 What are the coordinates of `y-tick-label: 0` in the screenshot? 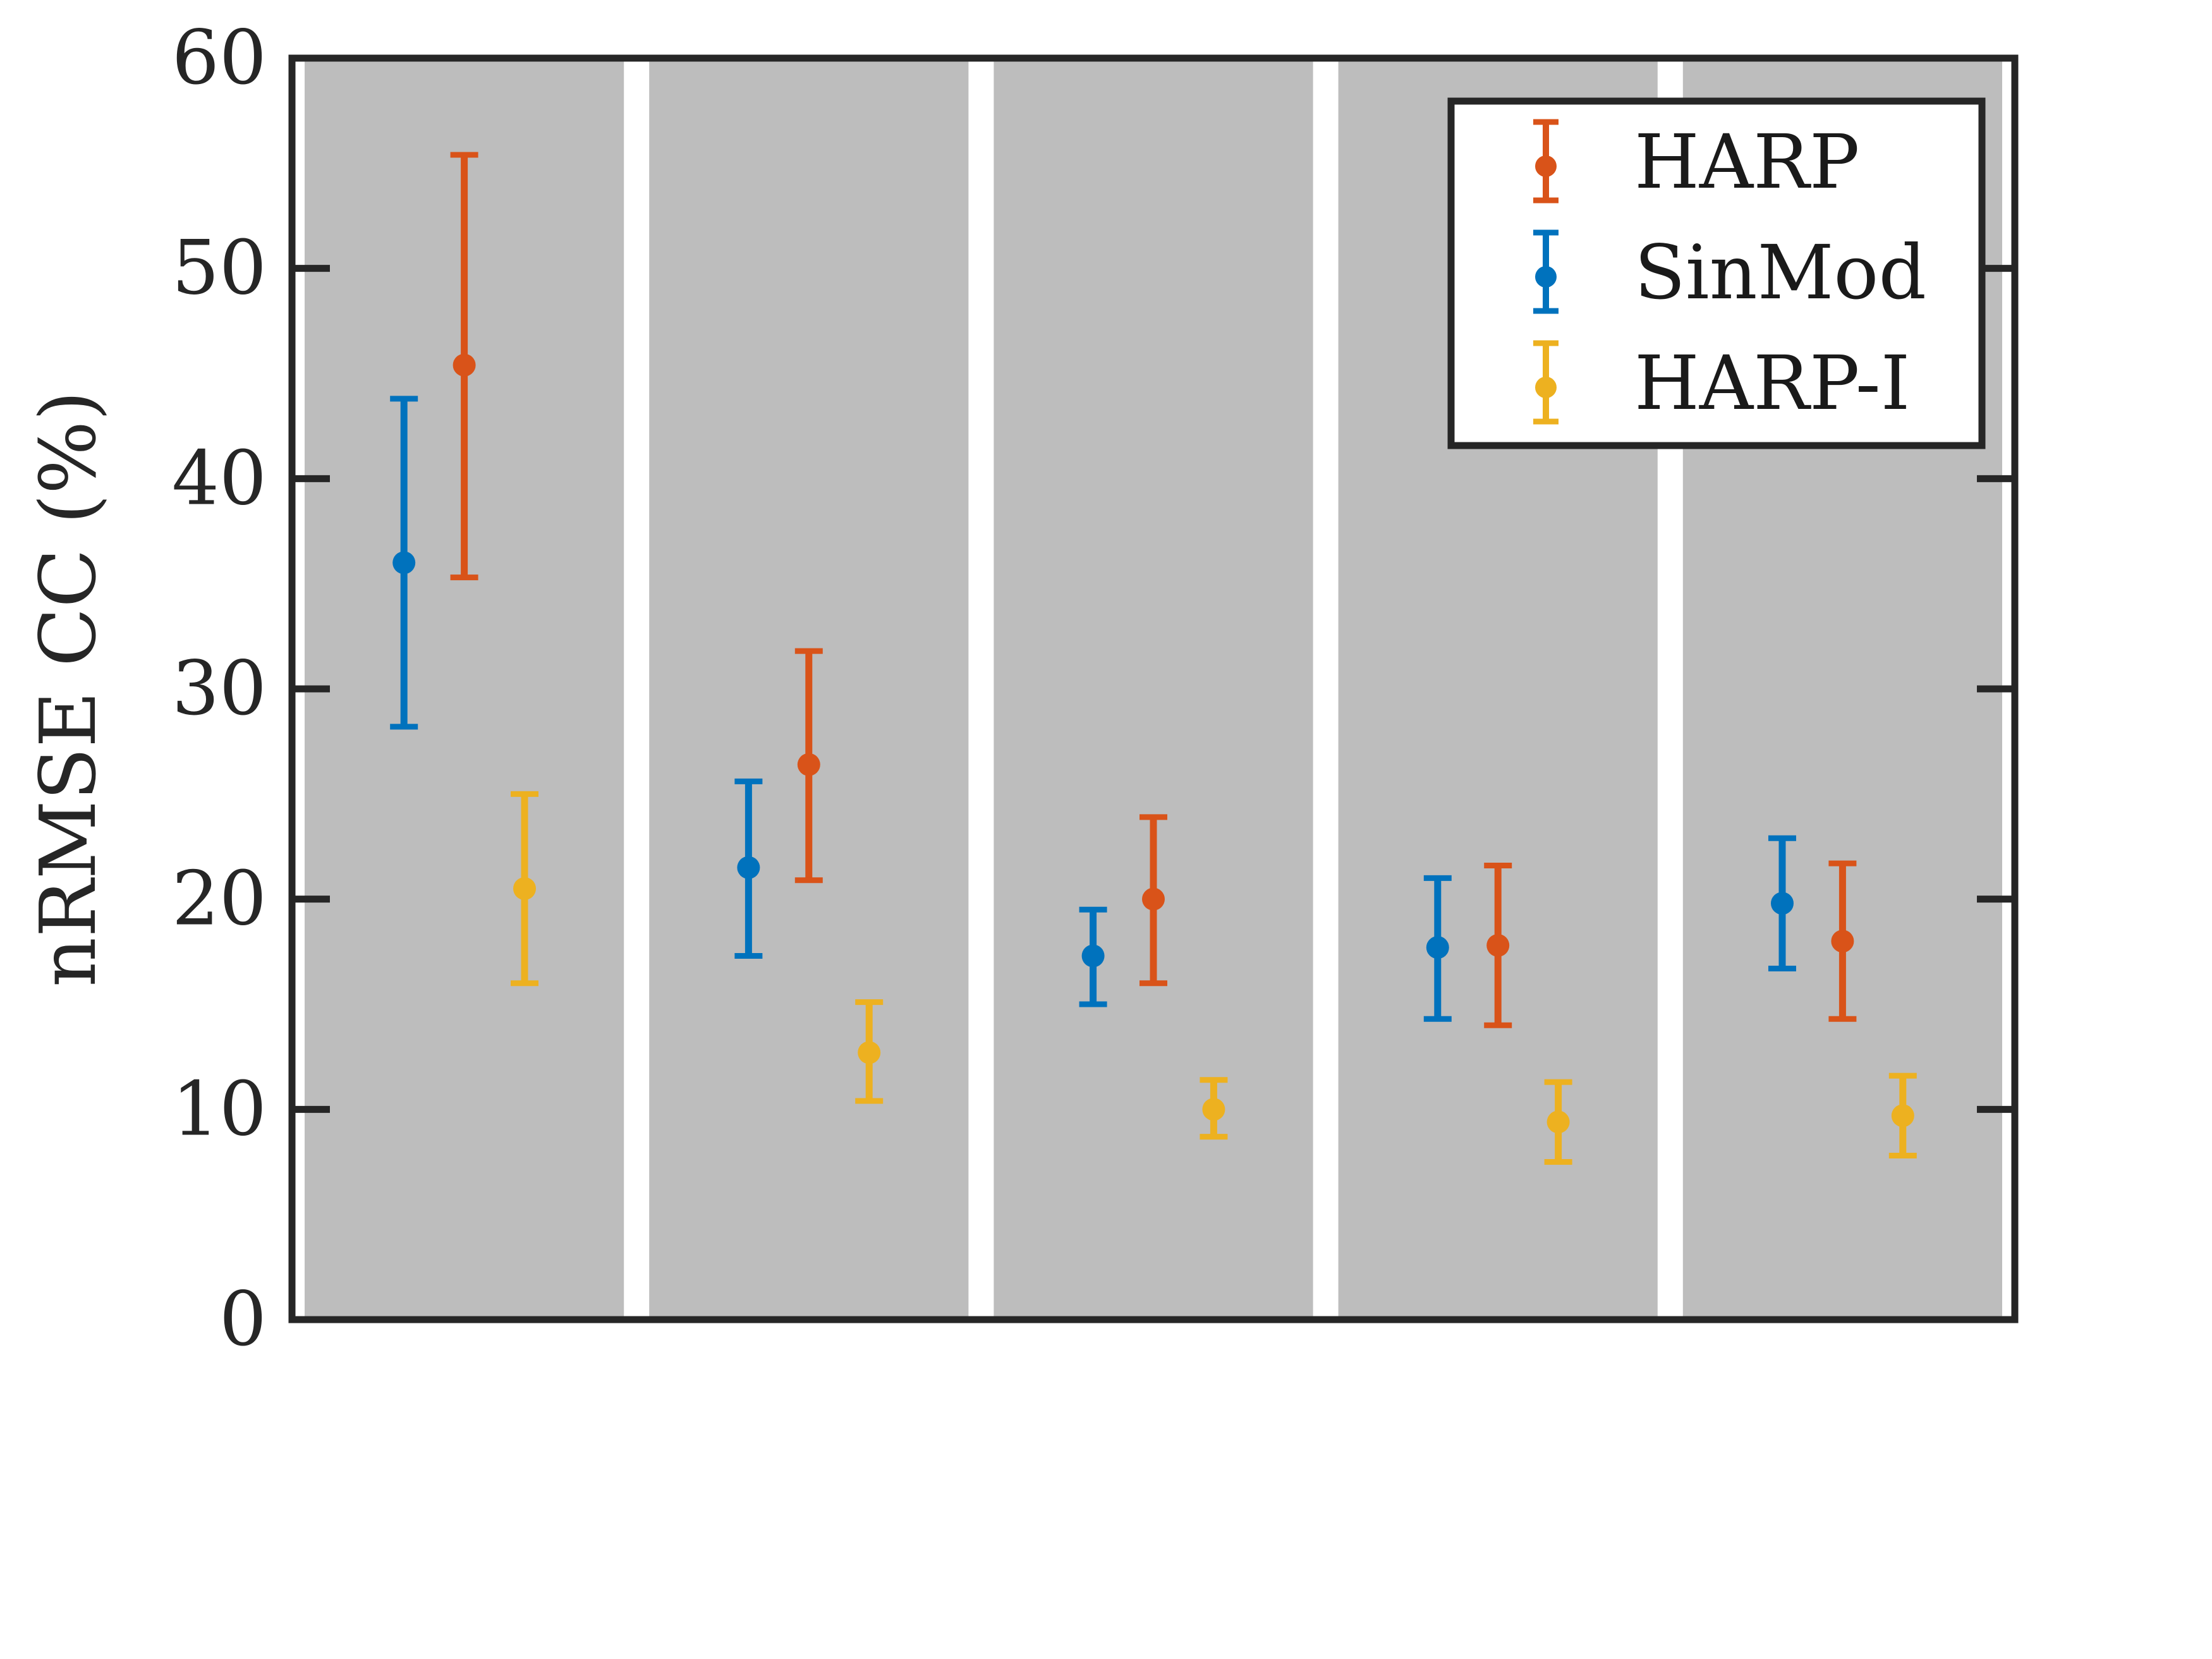 It's located at (243, 1319).